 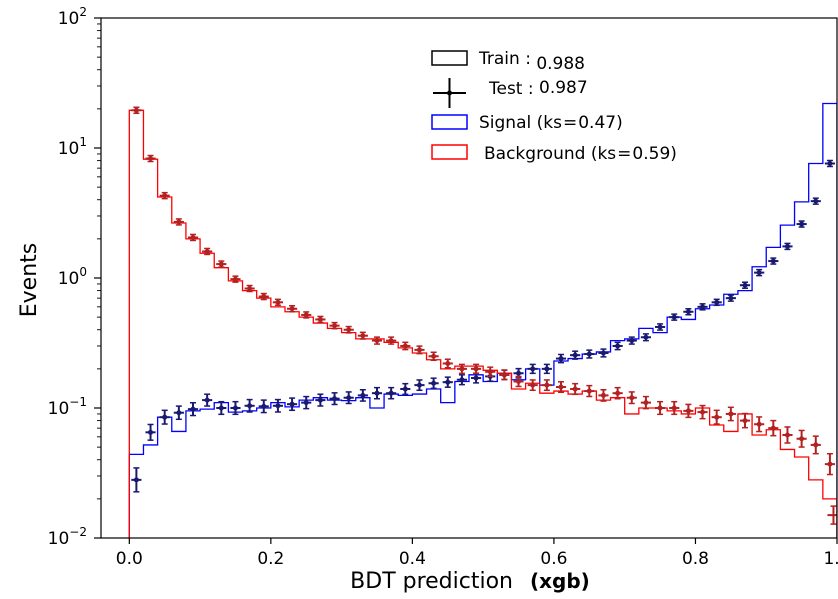 What do you see at coordinates (270, 559) in the screenshot?
I see `x-tick-label: 0.2` at bounding box center [270, 559].